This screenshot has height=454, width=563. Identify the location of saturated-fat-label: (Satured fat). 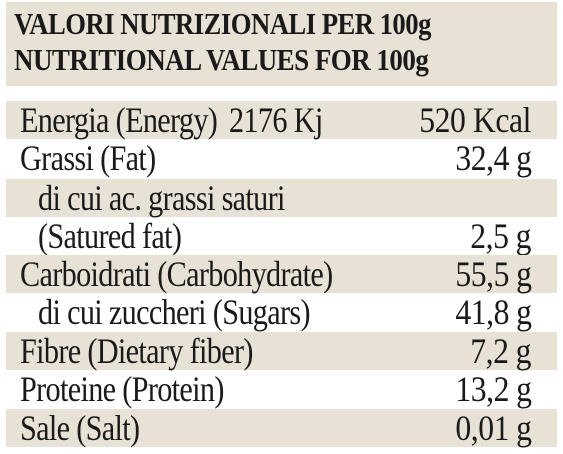
(110, 236).